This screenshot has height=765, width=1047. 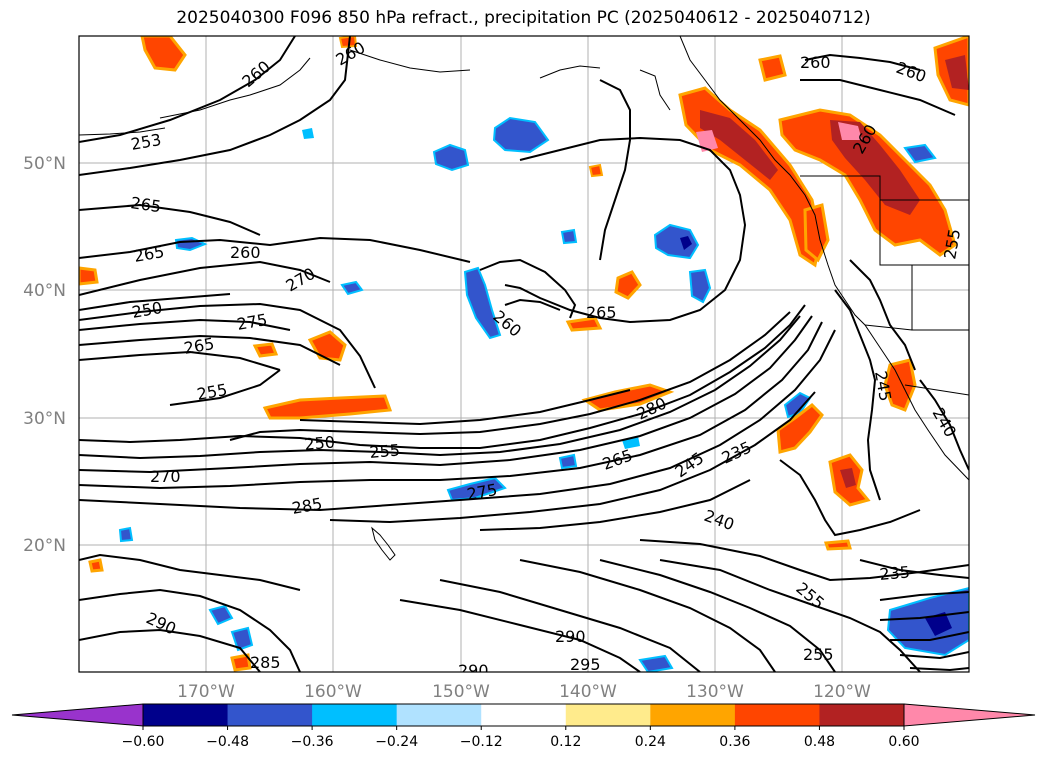 What do you see at coordinates (481, 742) in the screenshot?
I see `colorbar-tick-label: −0.12` at bounding box center [481, 742].